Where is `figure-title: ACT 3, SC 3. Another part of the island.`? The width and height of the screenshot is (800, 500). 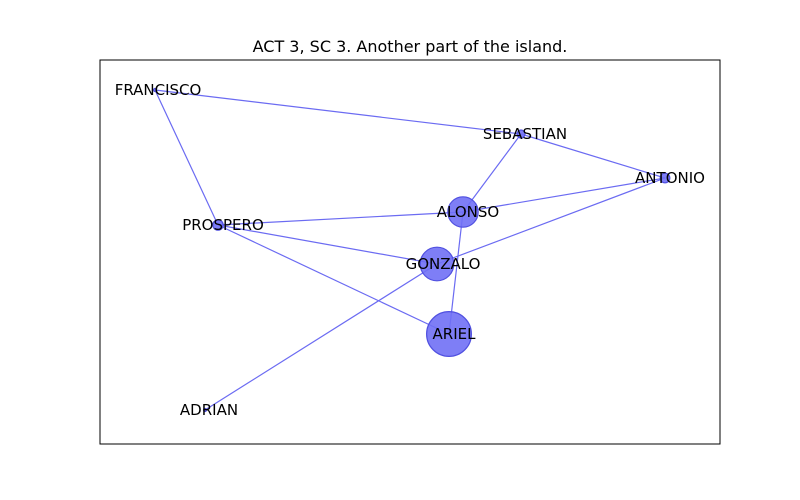 figure-title: ACT 3, SC 3. Another part of the island. is located at coordinates (410, 46).